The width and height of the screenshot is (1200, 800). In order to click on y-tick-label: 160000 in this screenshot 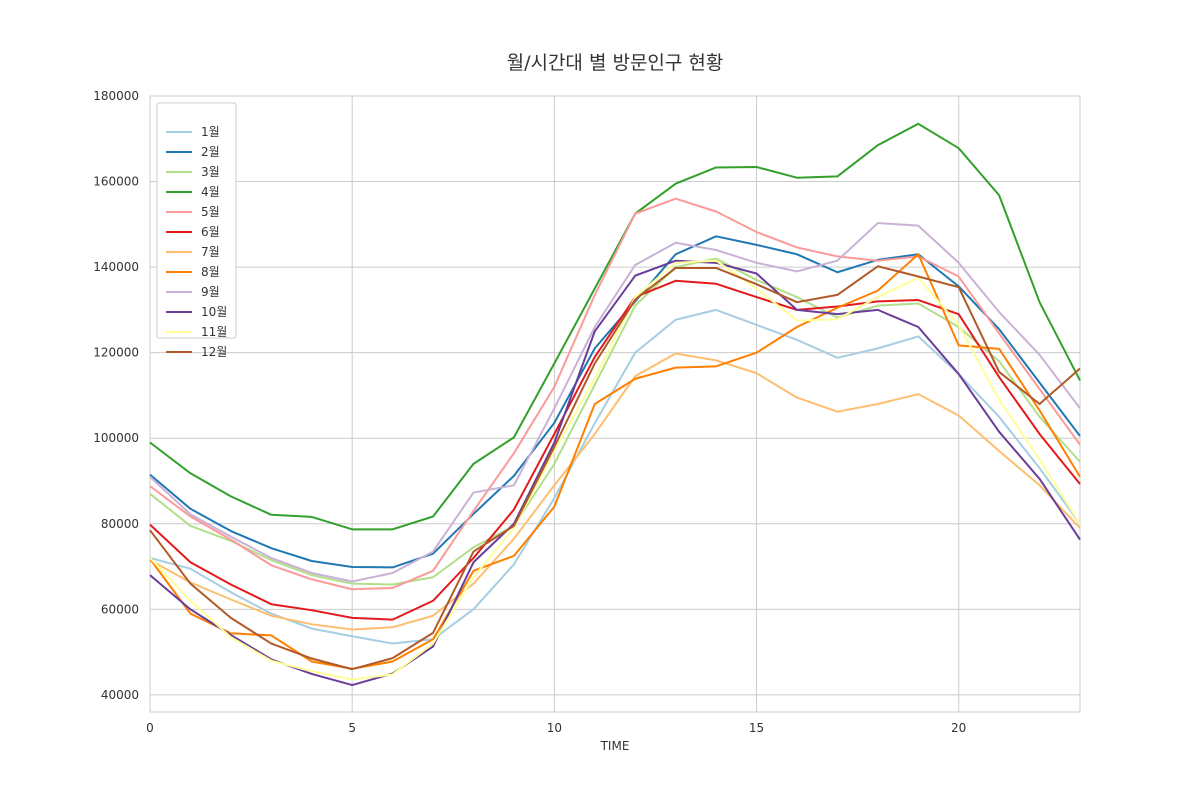, I will do `click(116, 182)`.